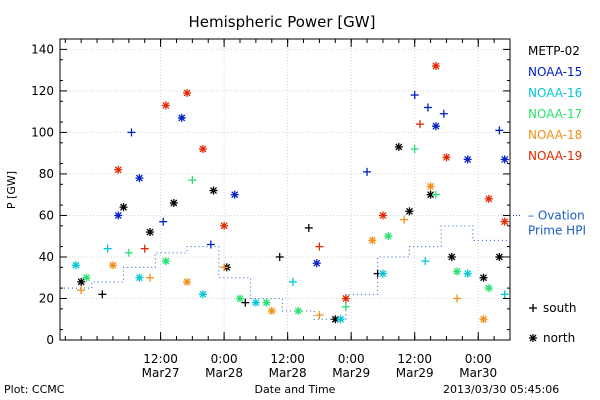  Describe the element at coordinates (555, 93) in the screenshot. I see `legend-entry: NOAA-16` at that location.